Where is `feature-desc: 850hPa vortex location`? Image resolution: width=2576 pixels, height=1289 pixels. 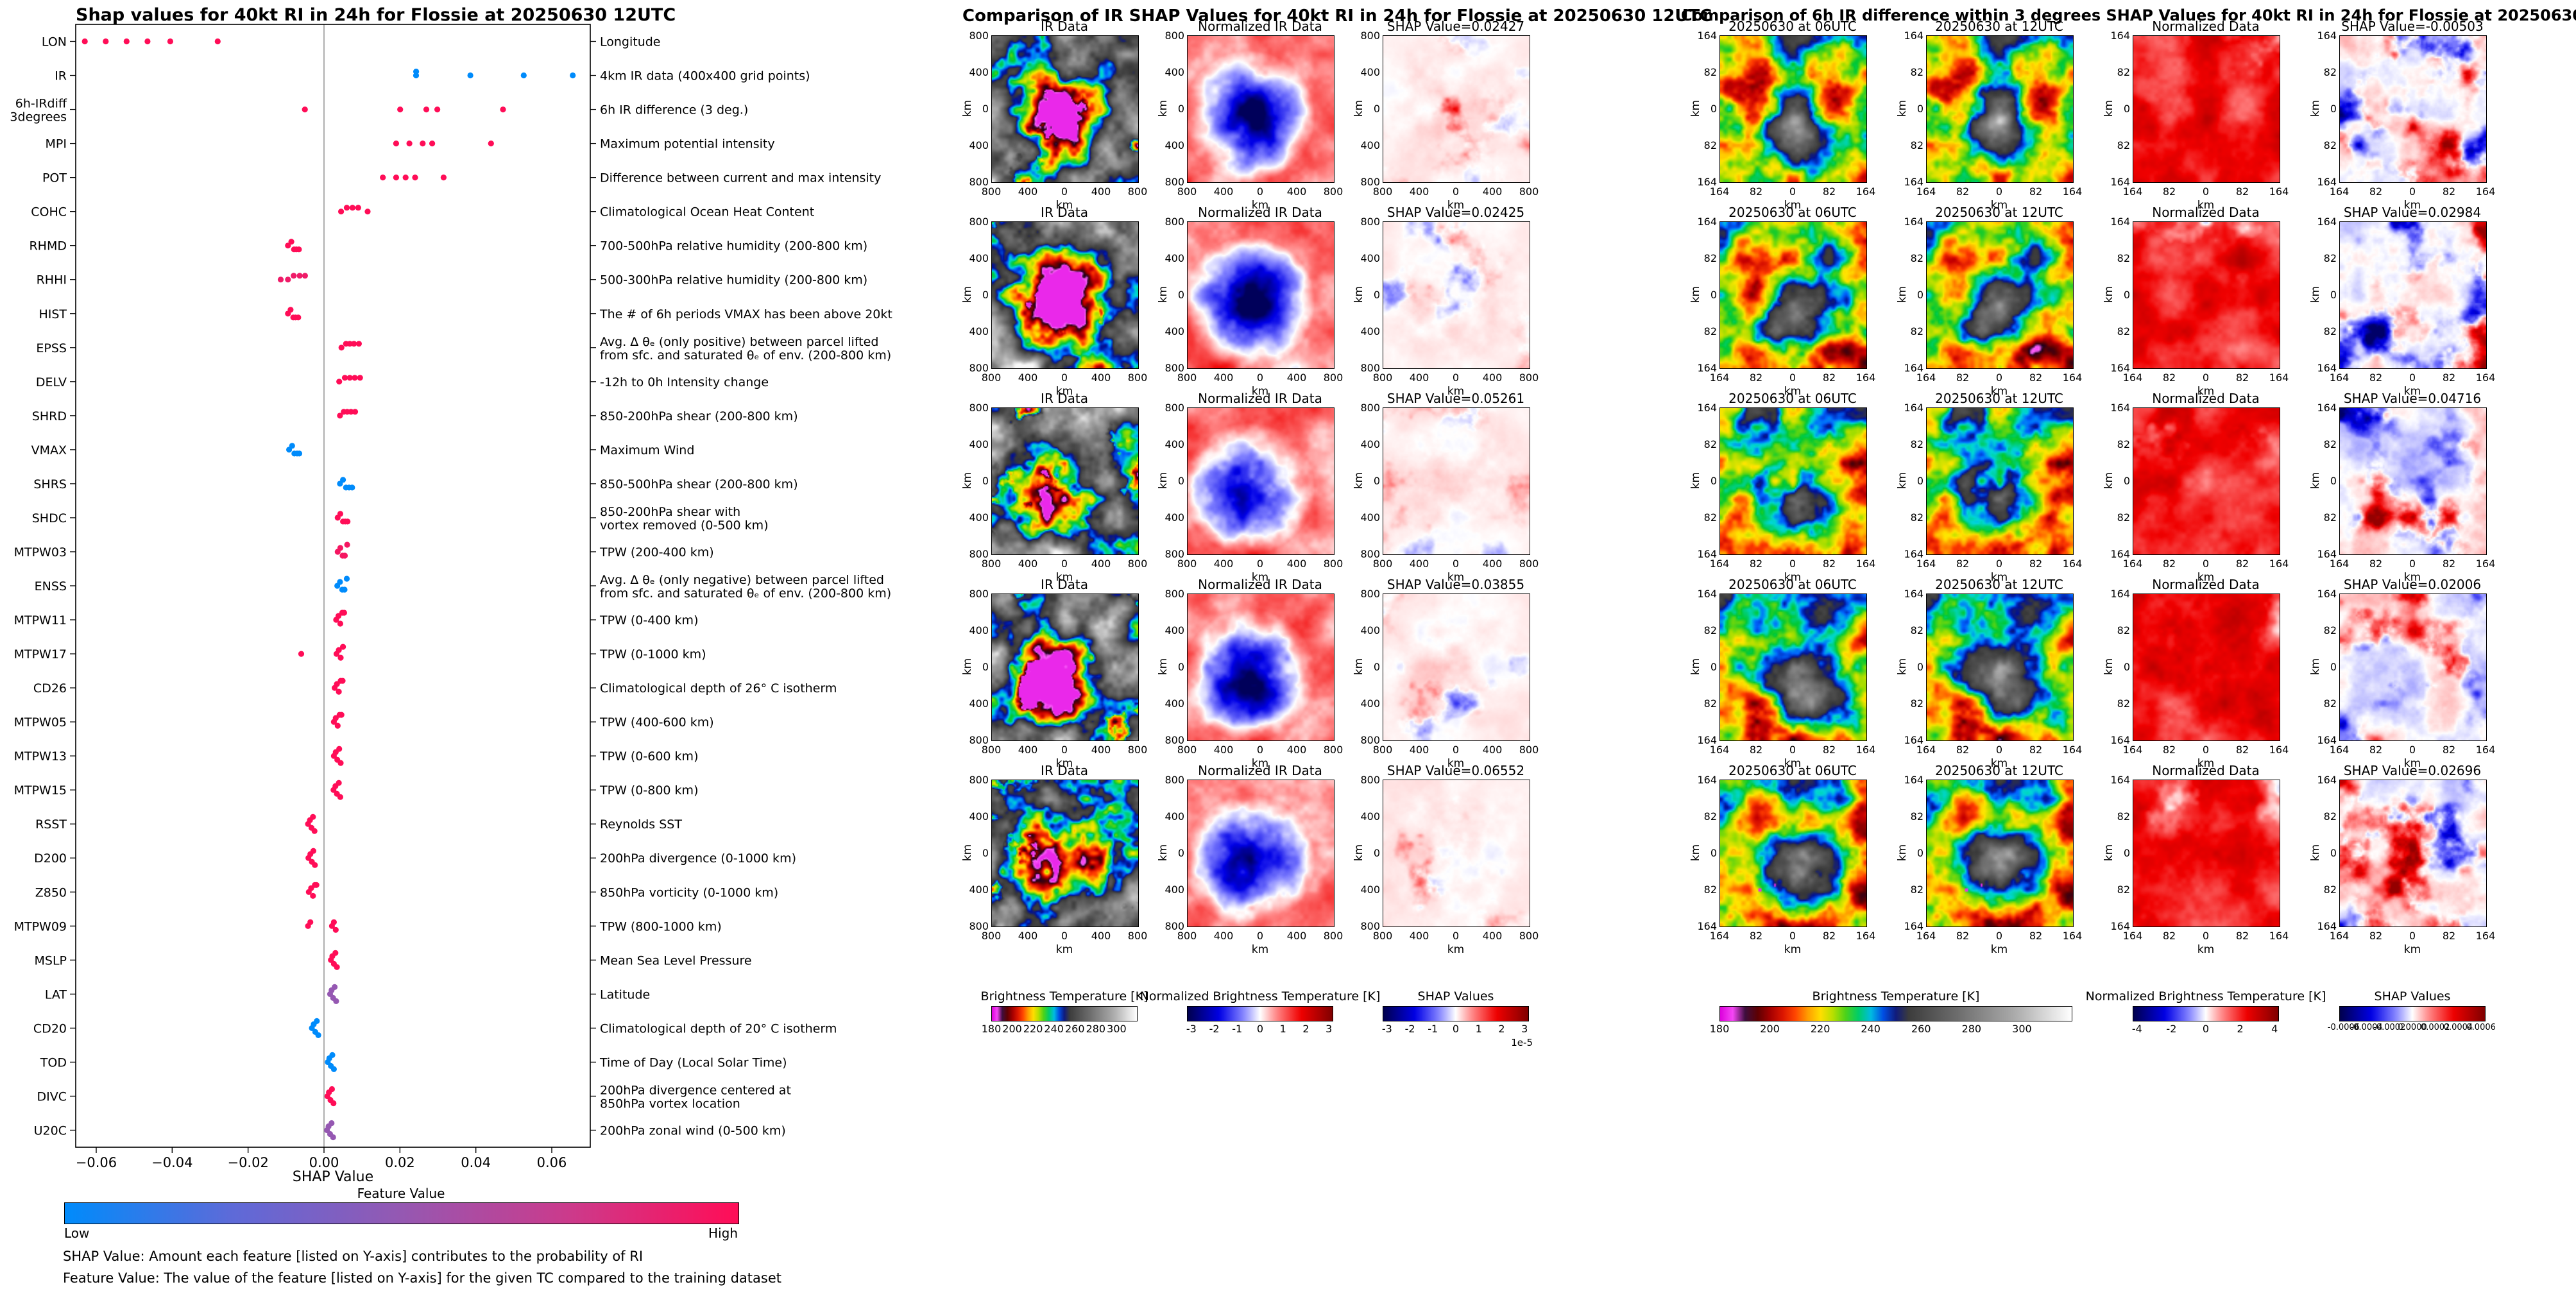
feature-desc: 850hPa vortex location is located at coordinates (670, 1104).